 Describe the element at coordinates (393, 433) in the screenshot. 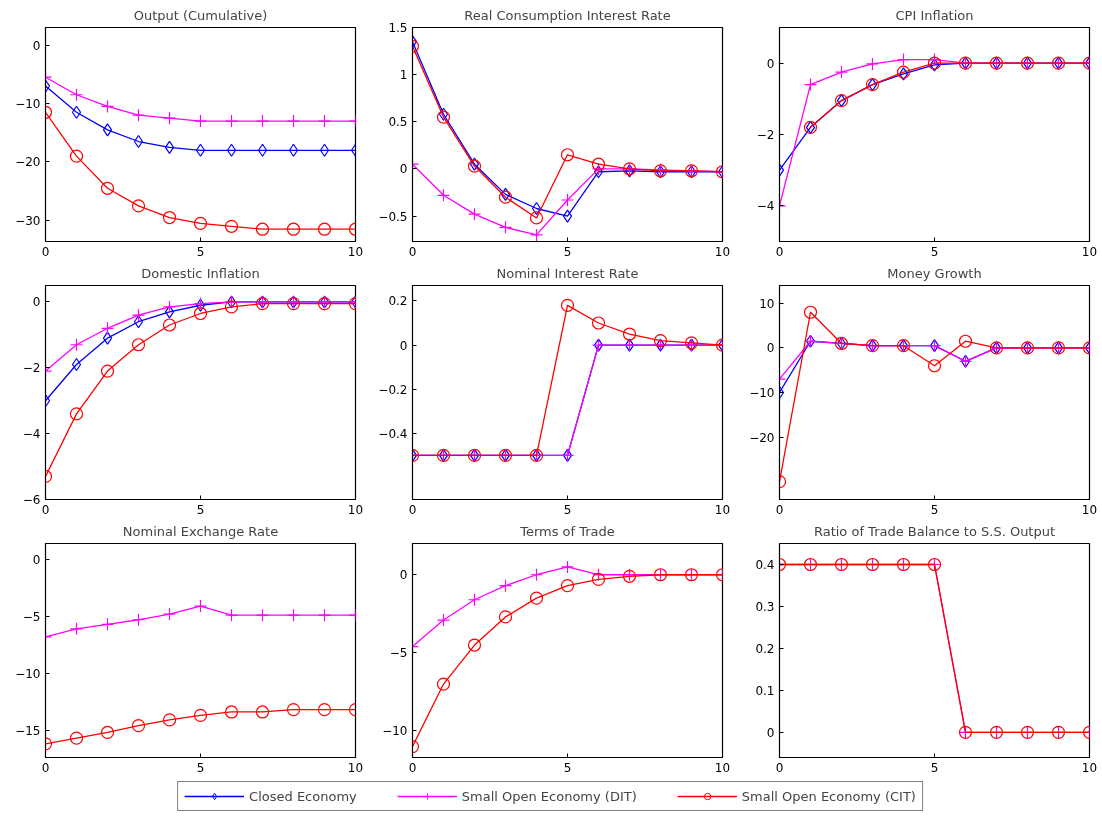

I see `y-tick-label: −0.4` at that location.